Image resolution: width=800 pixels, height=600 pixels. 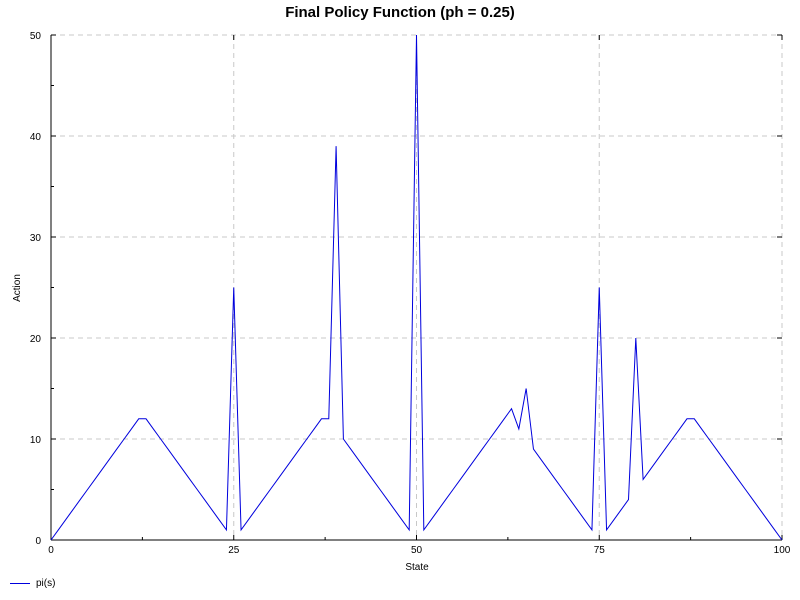 I want to click on y-tick-label: 40, so click(x=36, y=137).